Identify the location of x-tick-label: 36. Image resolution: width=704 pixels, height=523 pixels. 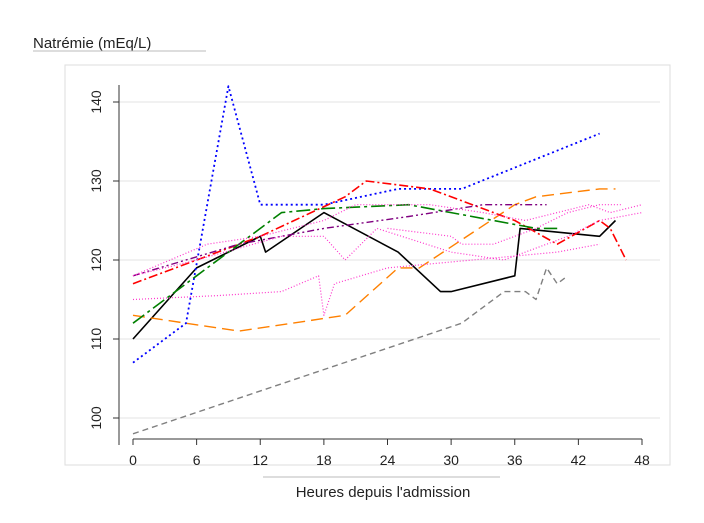
(515, 460).